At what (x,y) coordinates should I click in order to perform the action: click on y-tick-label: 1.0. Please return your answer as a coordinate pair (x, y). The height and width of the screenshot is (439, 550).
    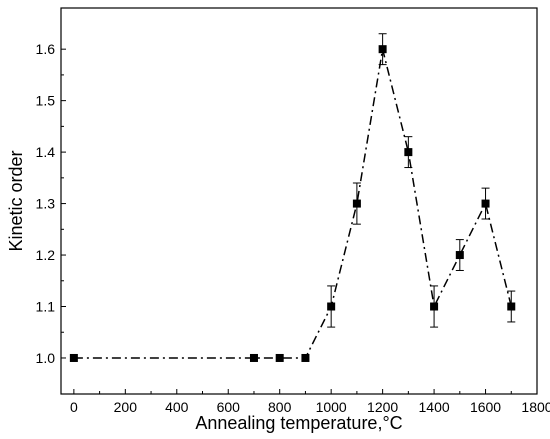
    Looking at the image, I should click on (46, 358).